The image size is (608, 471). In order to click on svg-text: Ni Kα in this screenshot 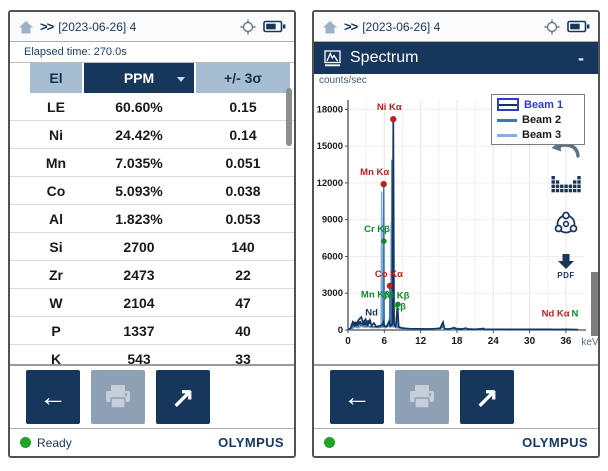, I will do `click(389, 107)`.